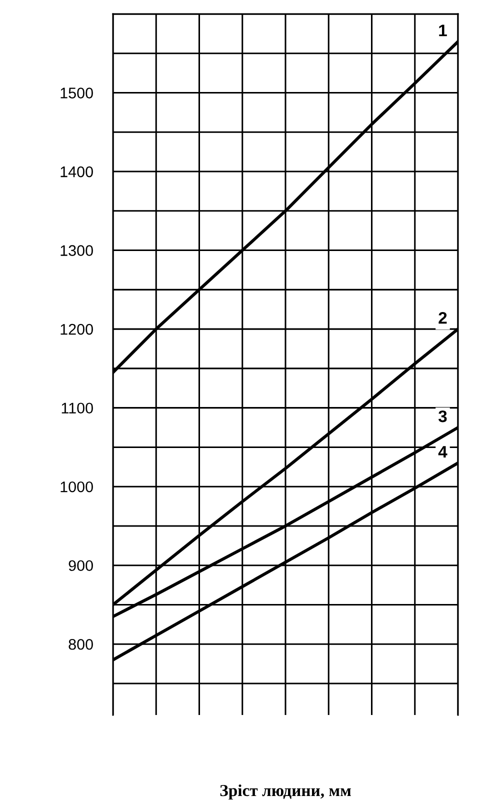 This screenshot has width=493, height=802. I want to click on y-tick-label: 800, so click(80, 644).